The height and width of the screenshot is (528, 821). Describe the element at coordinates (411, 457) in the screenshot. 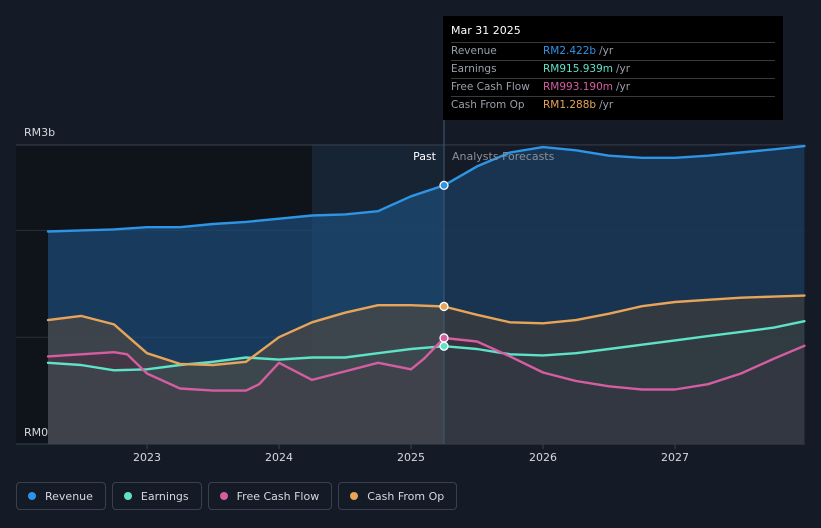

I see `x-tick-label: 2025` at that location.